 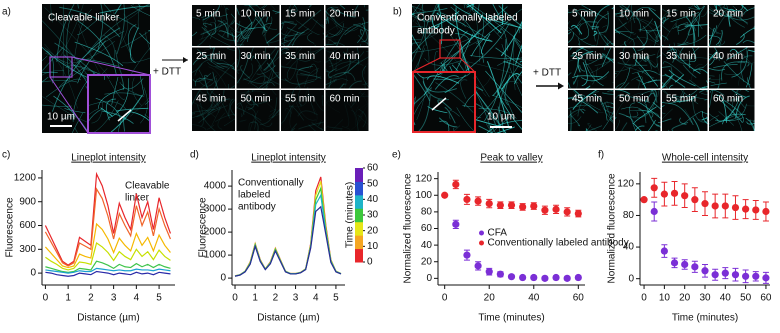 I want to click on time-label: 50 min, so click(x=256, y=99).